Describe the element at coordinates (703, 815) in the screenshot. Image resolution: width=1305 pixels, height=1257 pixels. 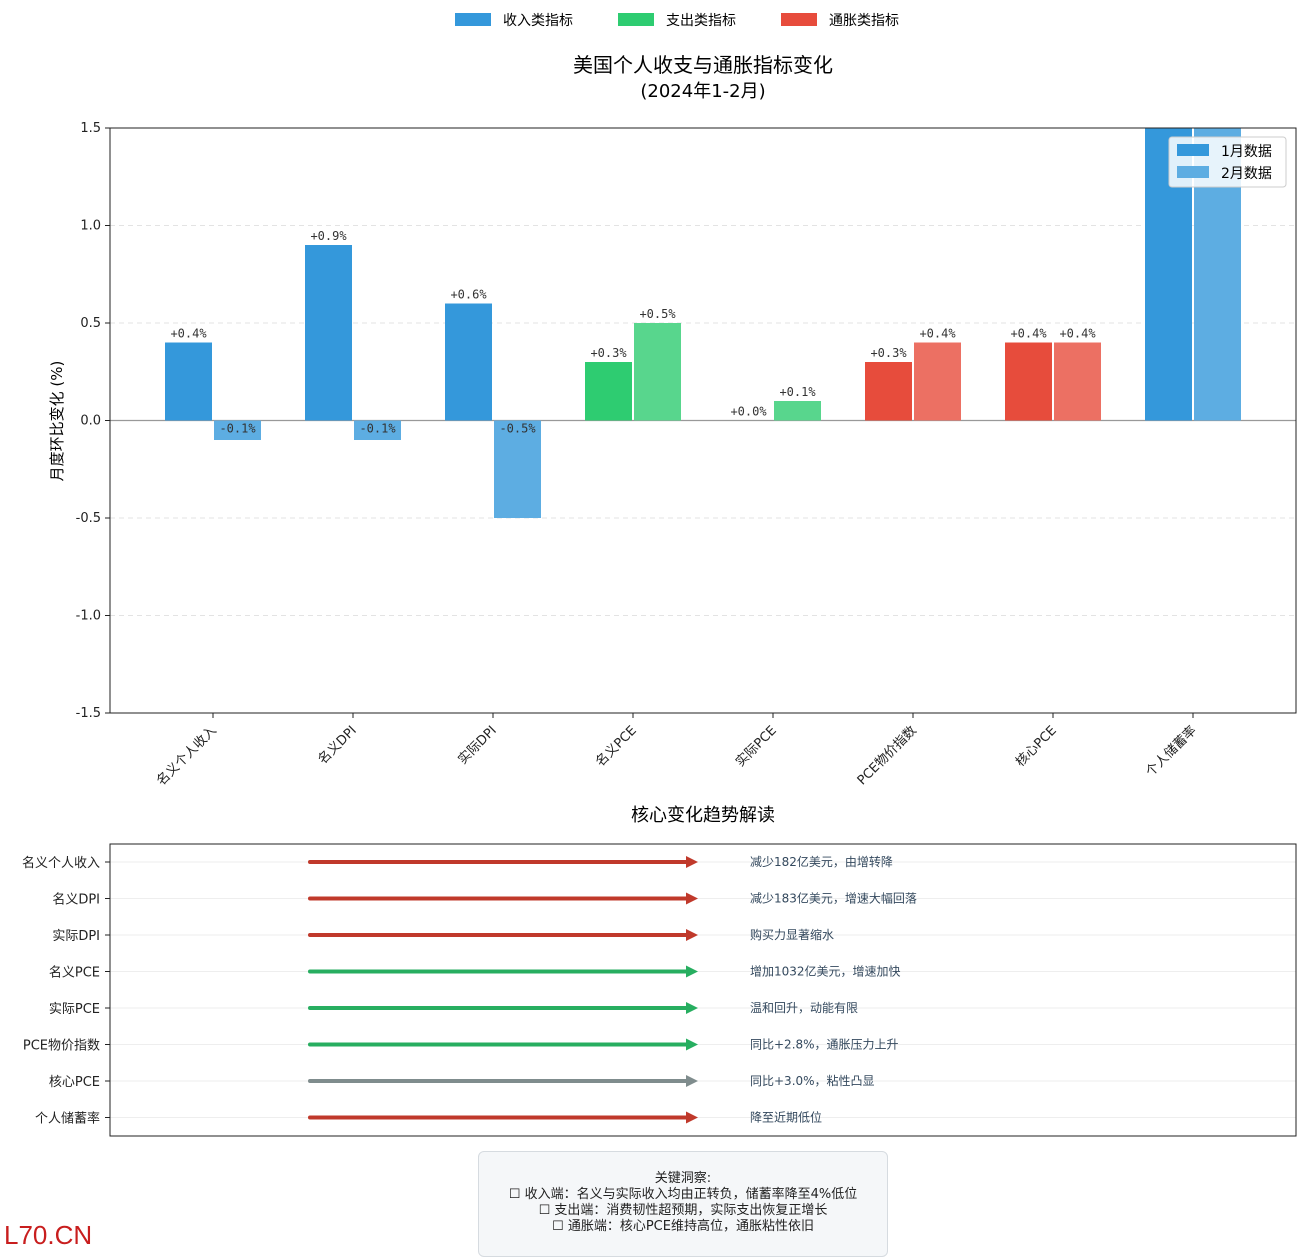
I see `trend-title: 核心变化趋势解读` at that location.